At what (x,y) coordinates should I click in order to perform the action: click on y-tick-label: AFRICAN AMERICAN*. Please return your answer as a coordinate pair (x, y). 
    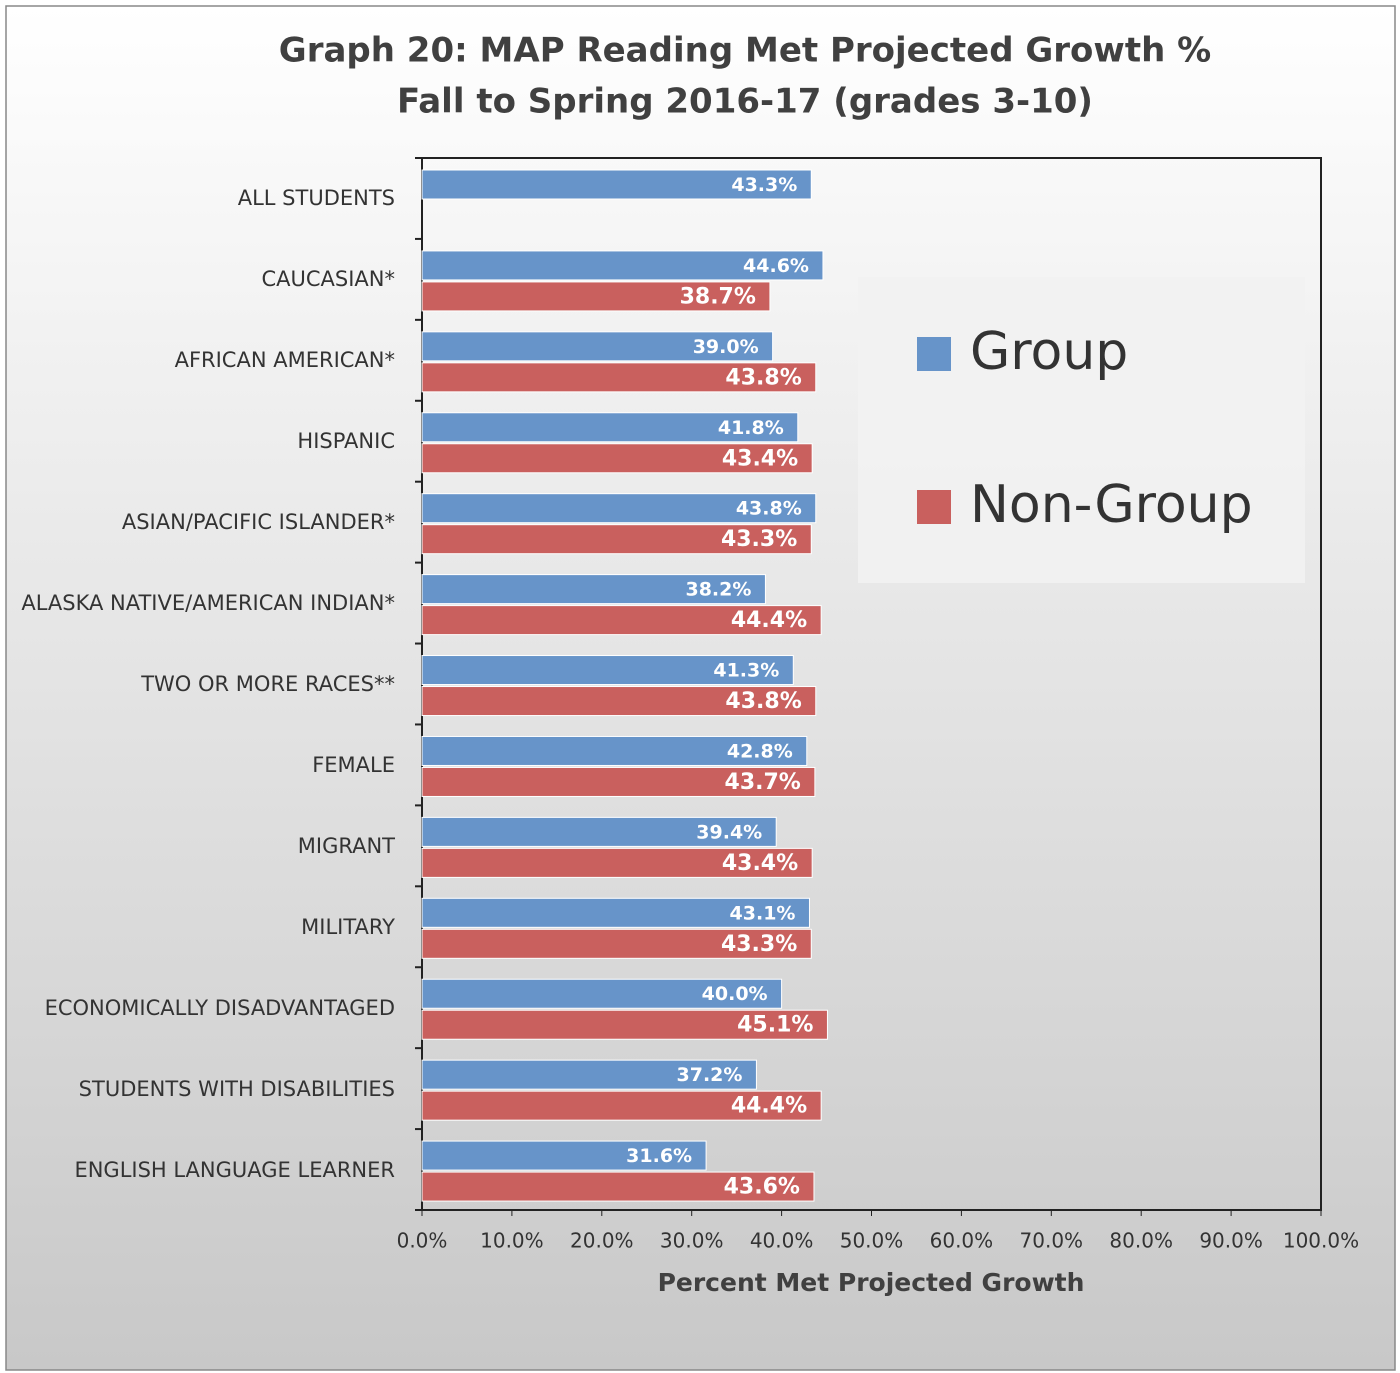
    Looking at the image, I should click on (284, 360).